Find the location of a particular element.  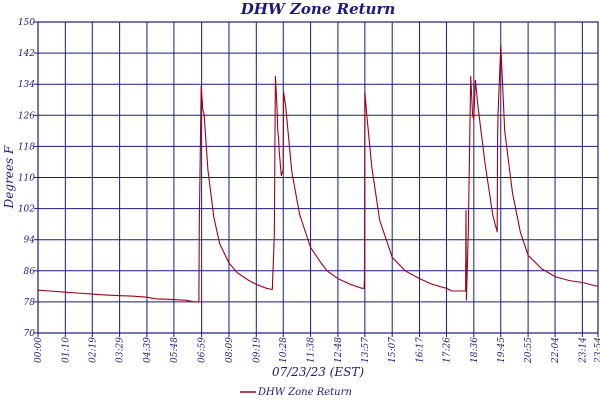

y-tick-label: 110 is located at coordinates (26, 179).